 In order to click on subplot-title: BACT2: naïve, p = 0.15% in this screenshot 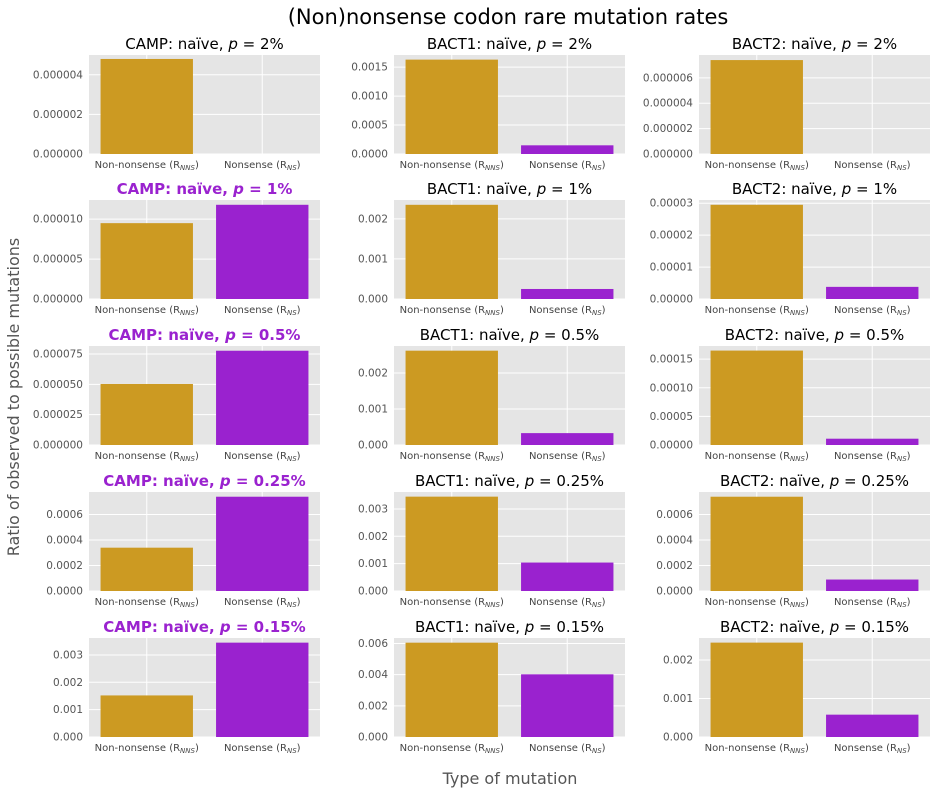, I will do `click(814, 627)`.